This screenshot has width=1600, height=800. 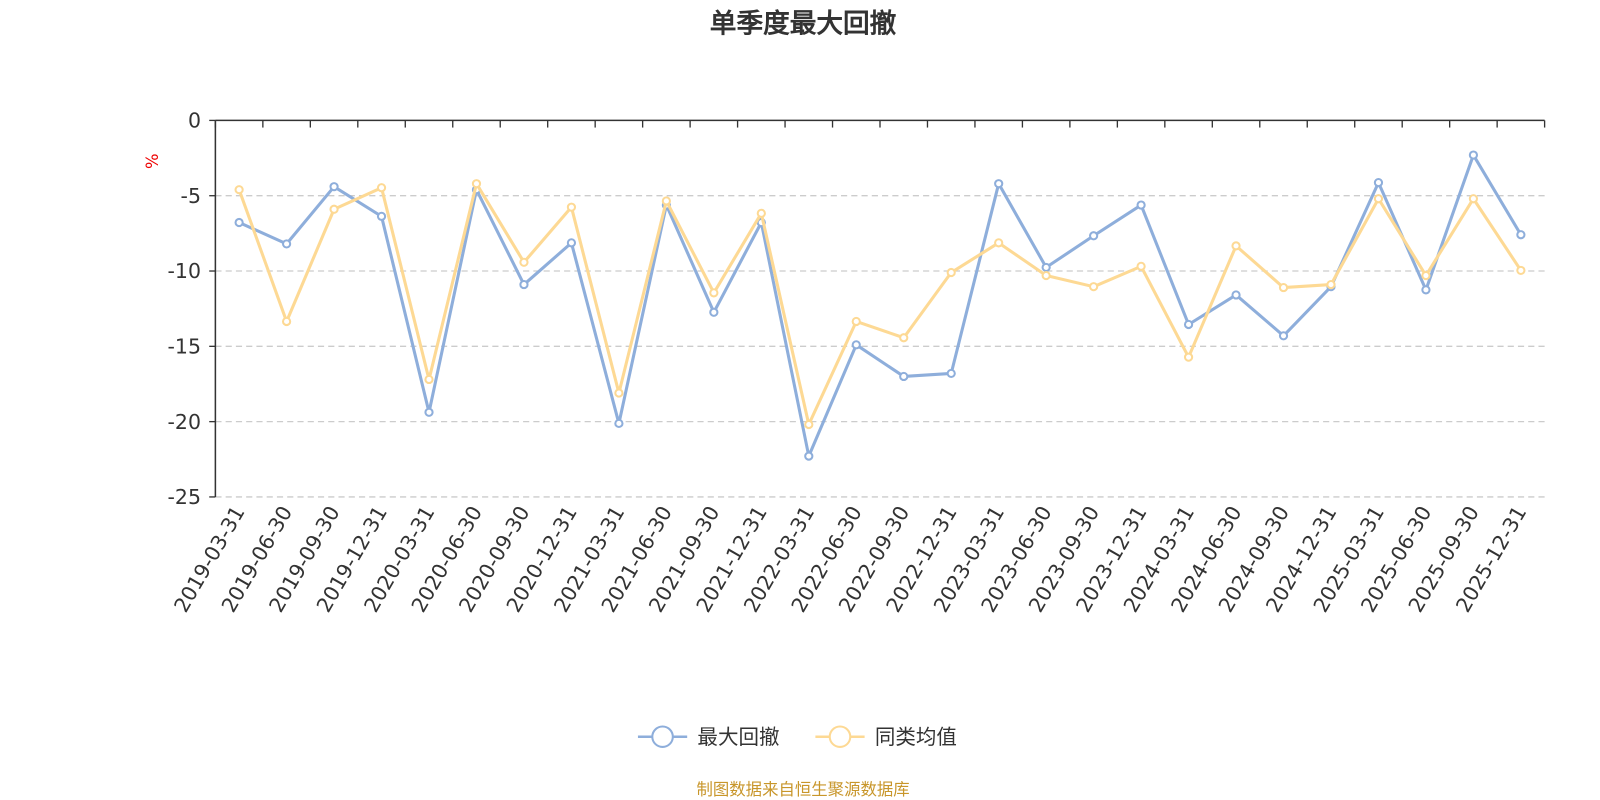 I want to click on chart-title: 单季度最大回撤, so click(x=803, y=24).